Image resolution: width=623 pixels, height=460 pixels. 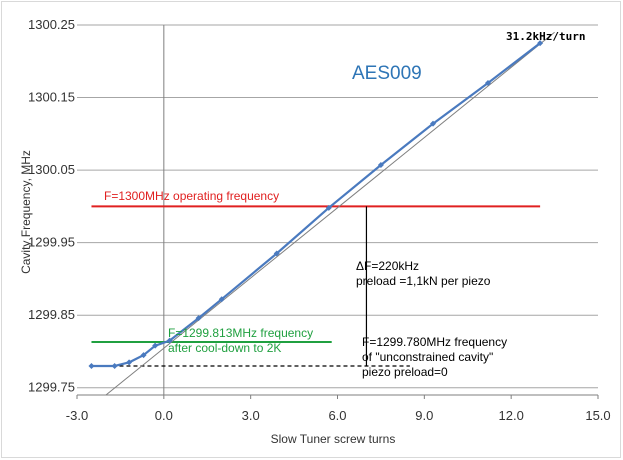 I want to click on y-tick-label: 1300.25, so click(x=51, y=24).